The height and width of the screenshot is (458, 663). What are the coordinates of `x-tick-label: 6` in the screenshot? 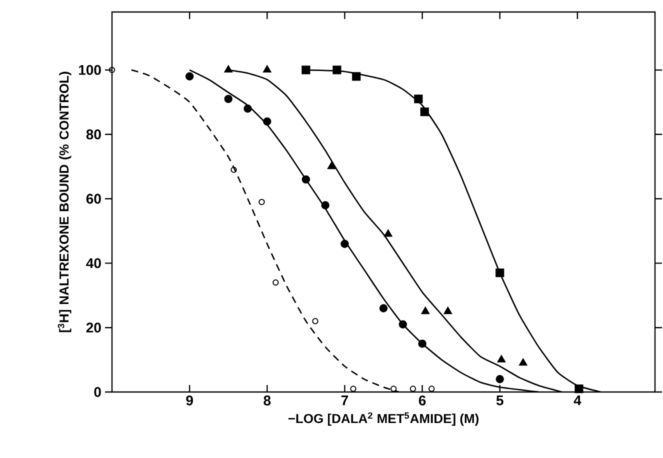 It's located at (422, 401).